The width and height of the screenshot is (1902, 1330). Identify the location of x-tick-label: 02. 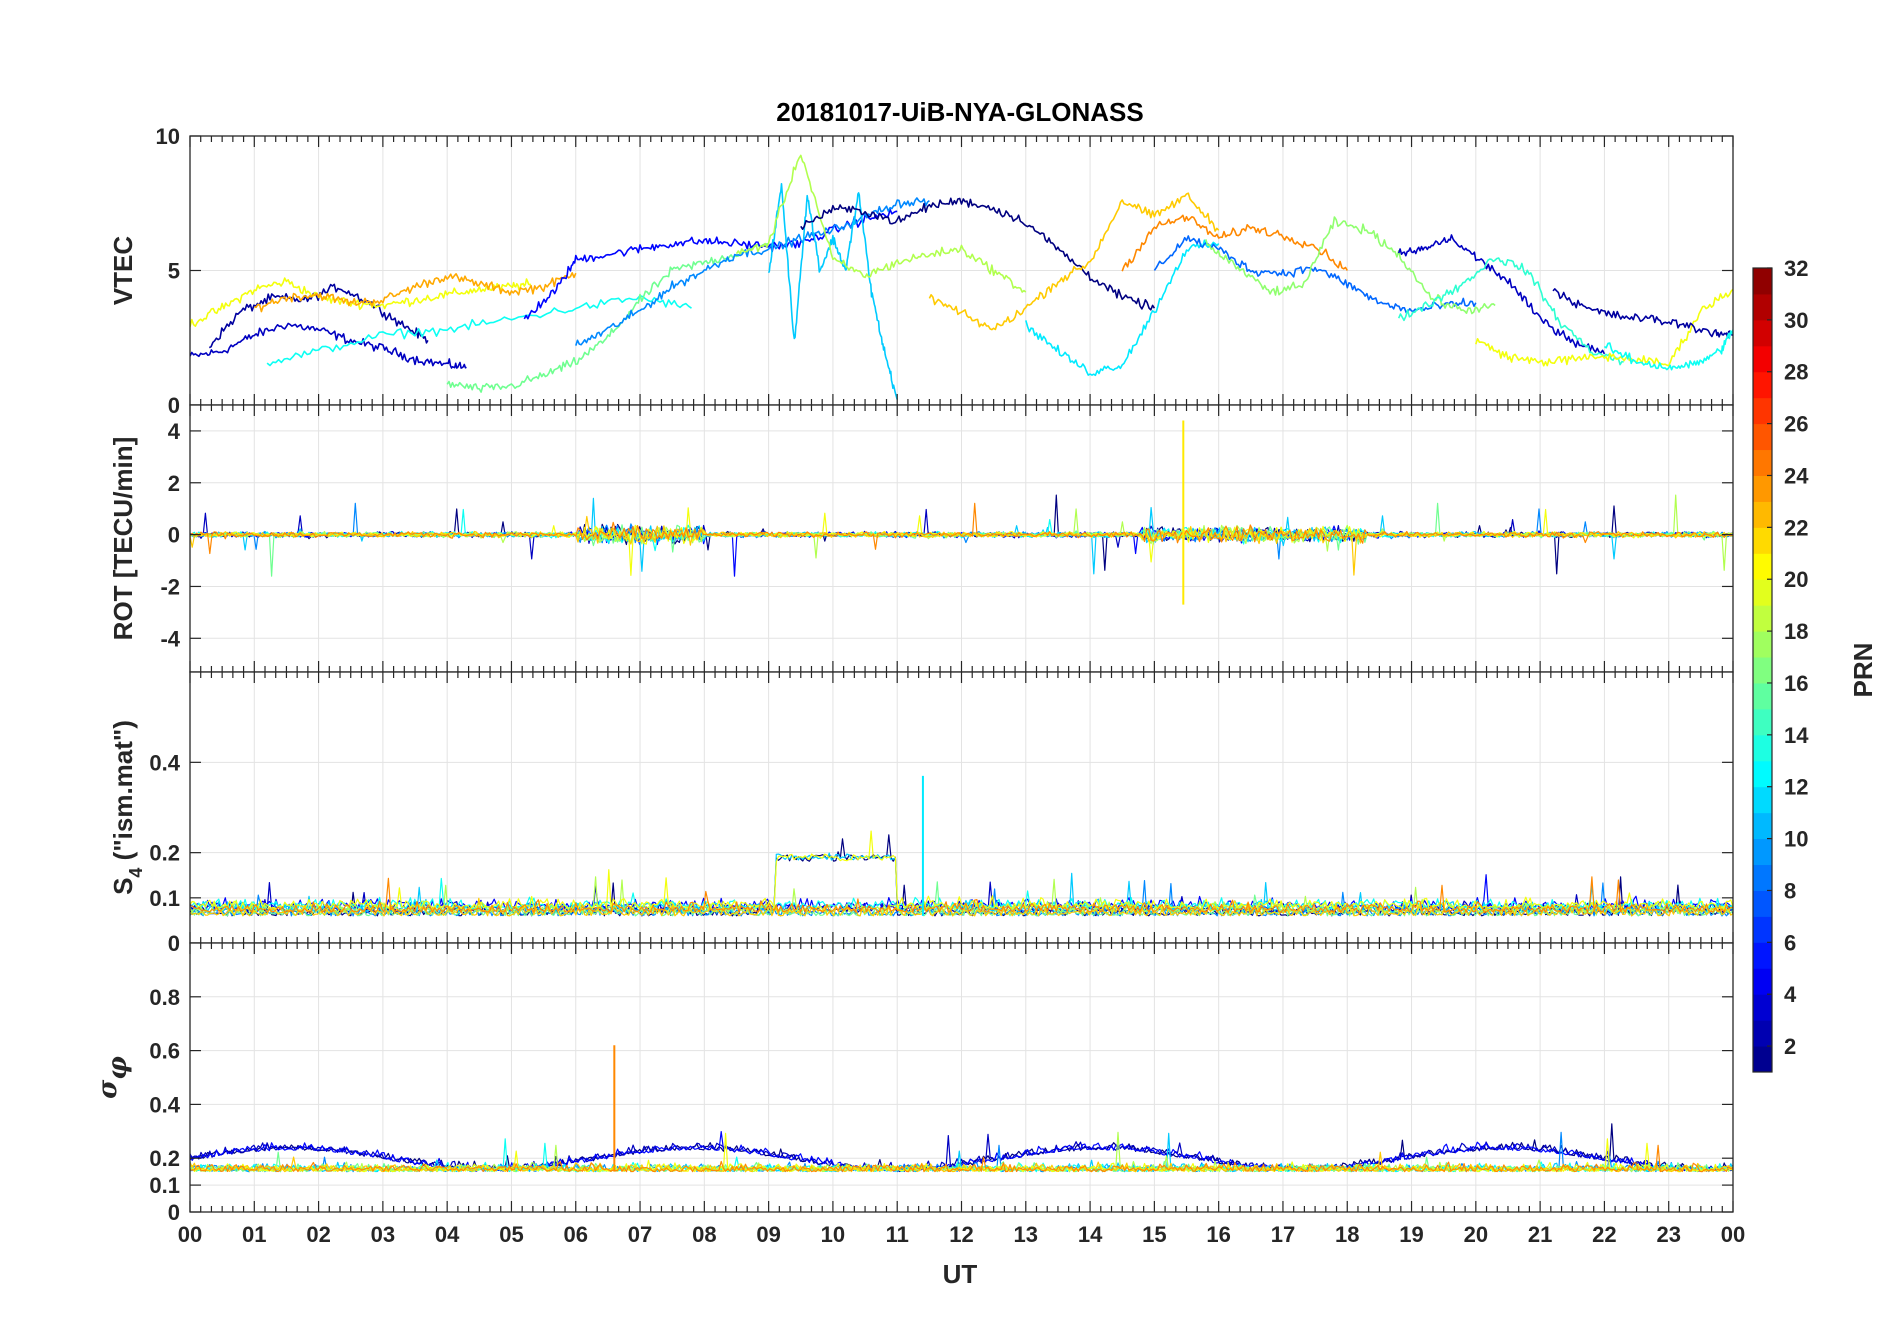
(318, 1234).